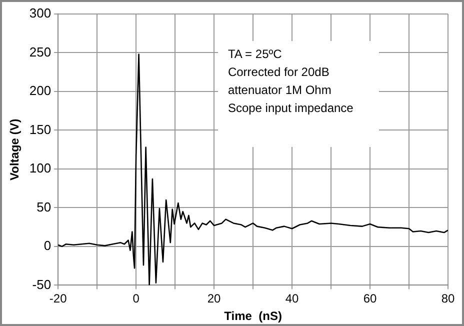 The image size is (464, 326). What do you see at coordinates (58, 299) in the screenshot?
I see `x-tick-label: -20` at bounding box center [58, 299].